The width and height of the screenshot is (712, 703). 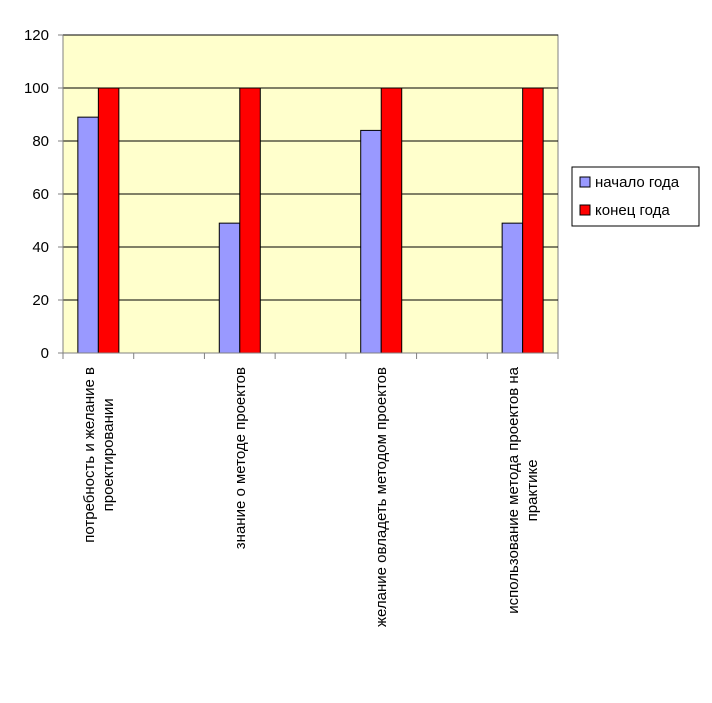 What do you see at coordinates (240, 458) in the screenshot?
I see `x-tick-label: знание о методе проектов` at bounding box center [240, 458].